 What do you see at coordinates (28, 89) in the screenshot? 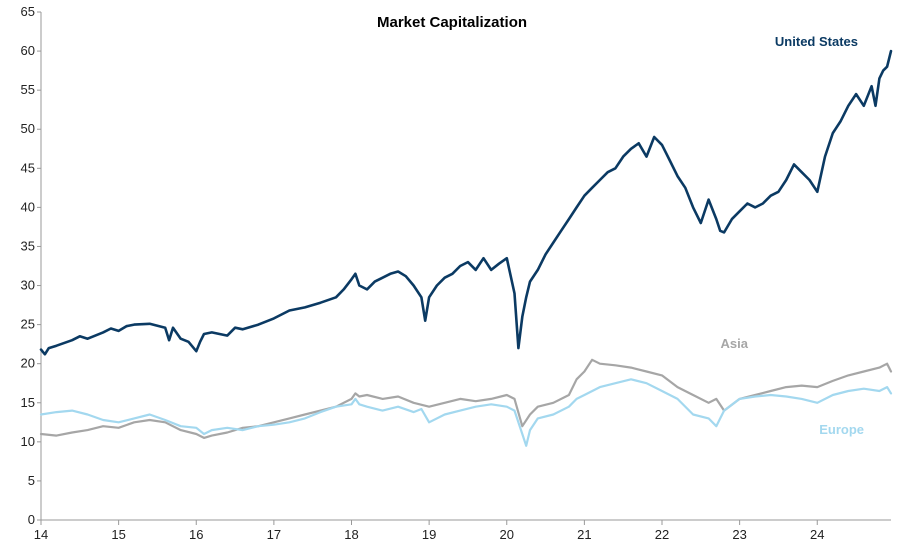
I see `y-tick-label: 55` at bounding box center [28, 89].